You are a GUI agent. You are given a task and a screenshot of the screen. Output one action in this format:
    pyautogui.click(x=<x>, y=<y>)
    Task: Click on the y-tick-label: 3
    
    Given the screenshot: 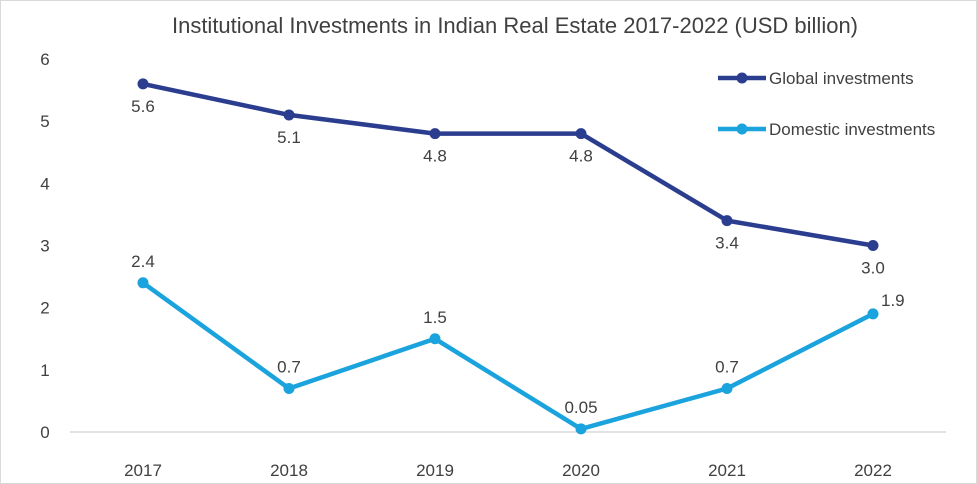 What is the action you would take?
    pyautogui.click(x=44, y=246)
    